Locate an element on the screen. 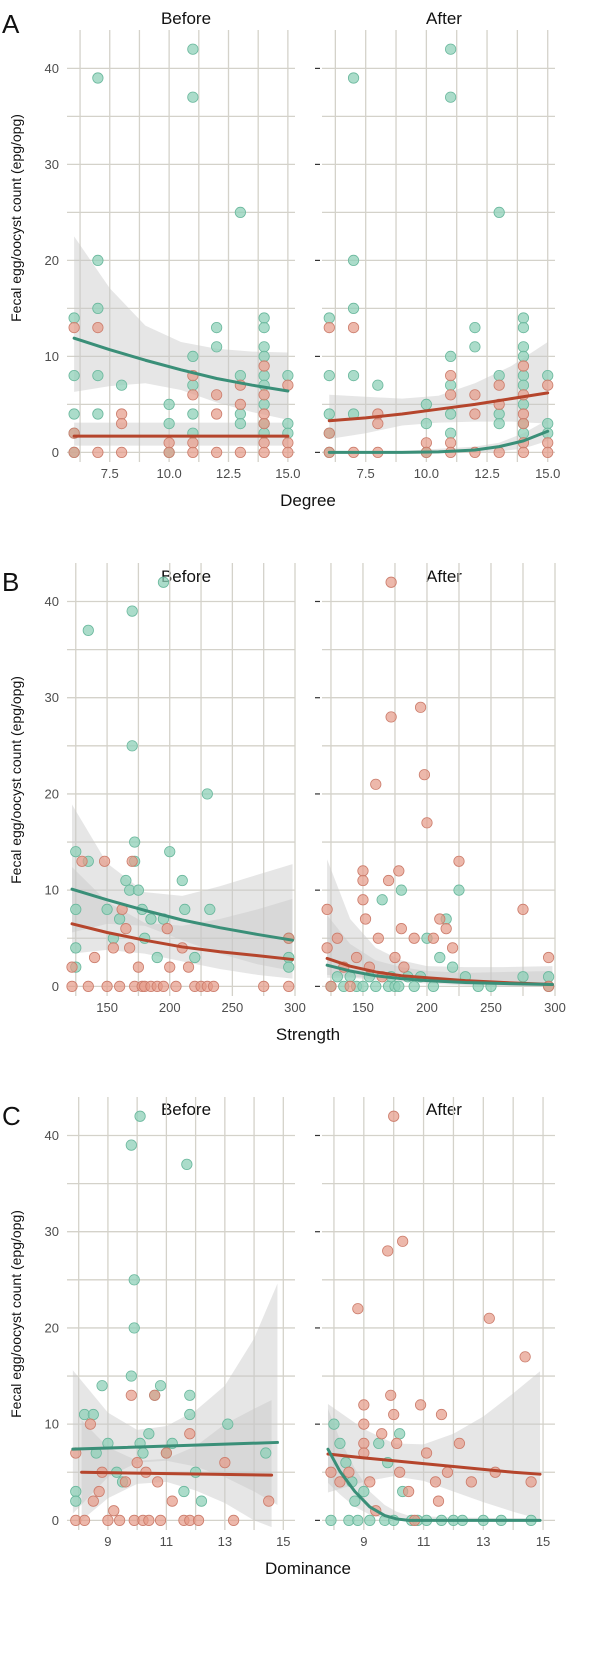 The width and height of the screenshot is (598, 1663). x-tick-label: 150 is located at coordinates (107, 1007).